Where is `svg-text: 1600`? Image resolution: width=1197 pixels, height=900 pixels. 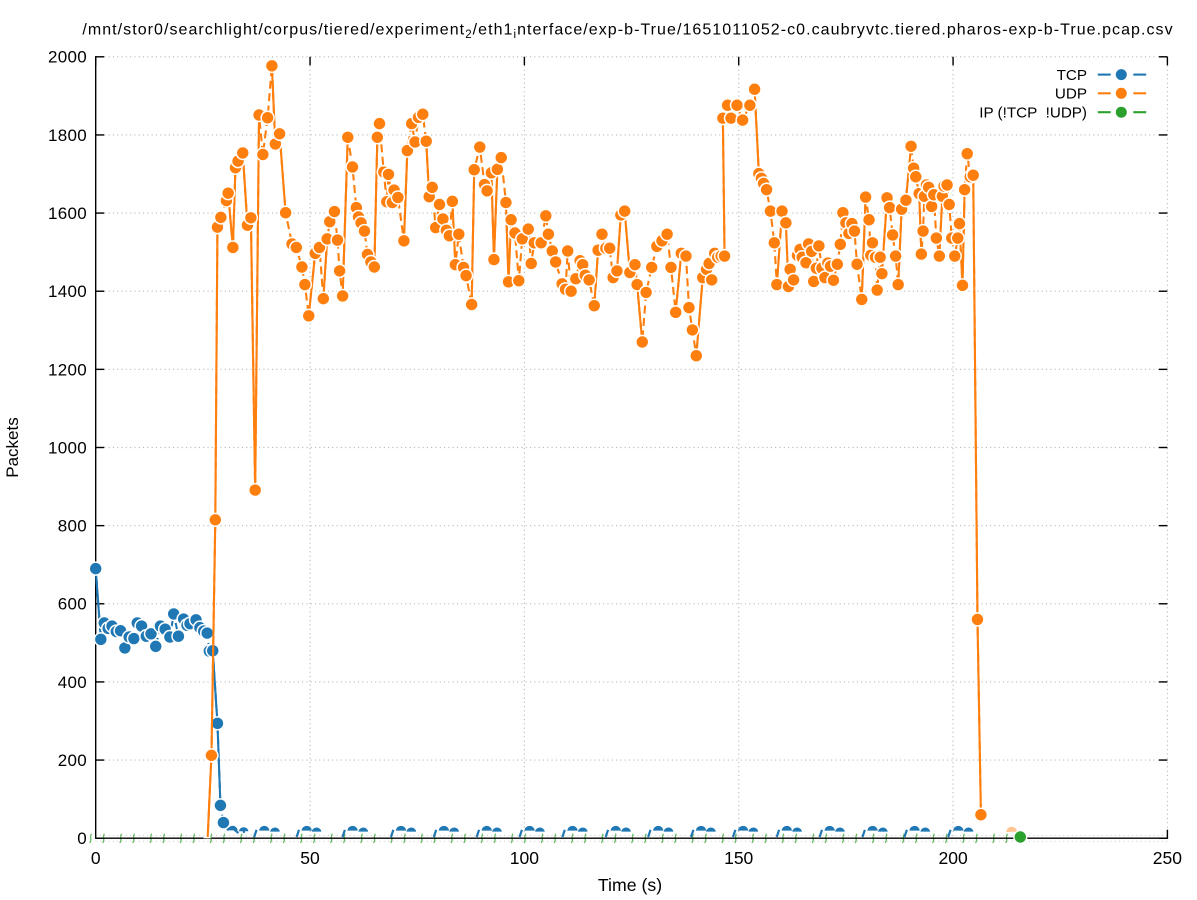 svg-text: 1600 is located at coordinates (67, 213).